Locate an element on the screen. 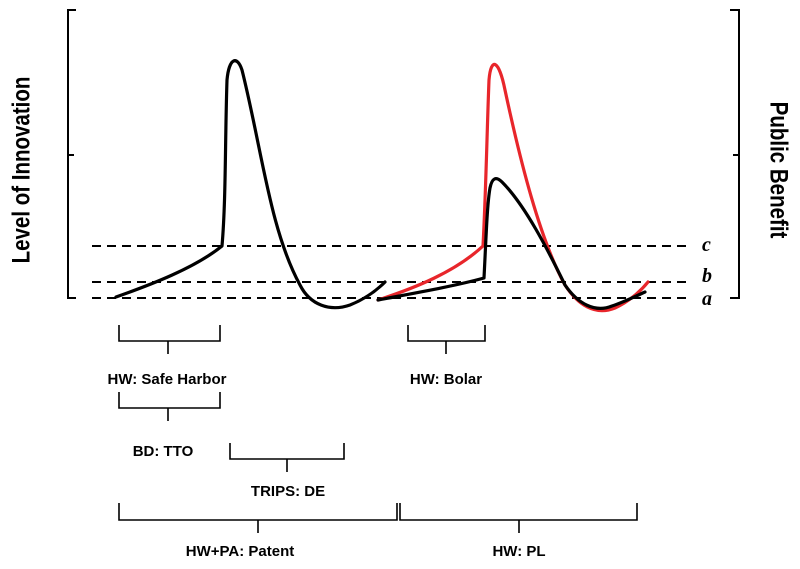  bracket-safe-harbor is located at coordinates (169, 339).